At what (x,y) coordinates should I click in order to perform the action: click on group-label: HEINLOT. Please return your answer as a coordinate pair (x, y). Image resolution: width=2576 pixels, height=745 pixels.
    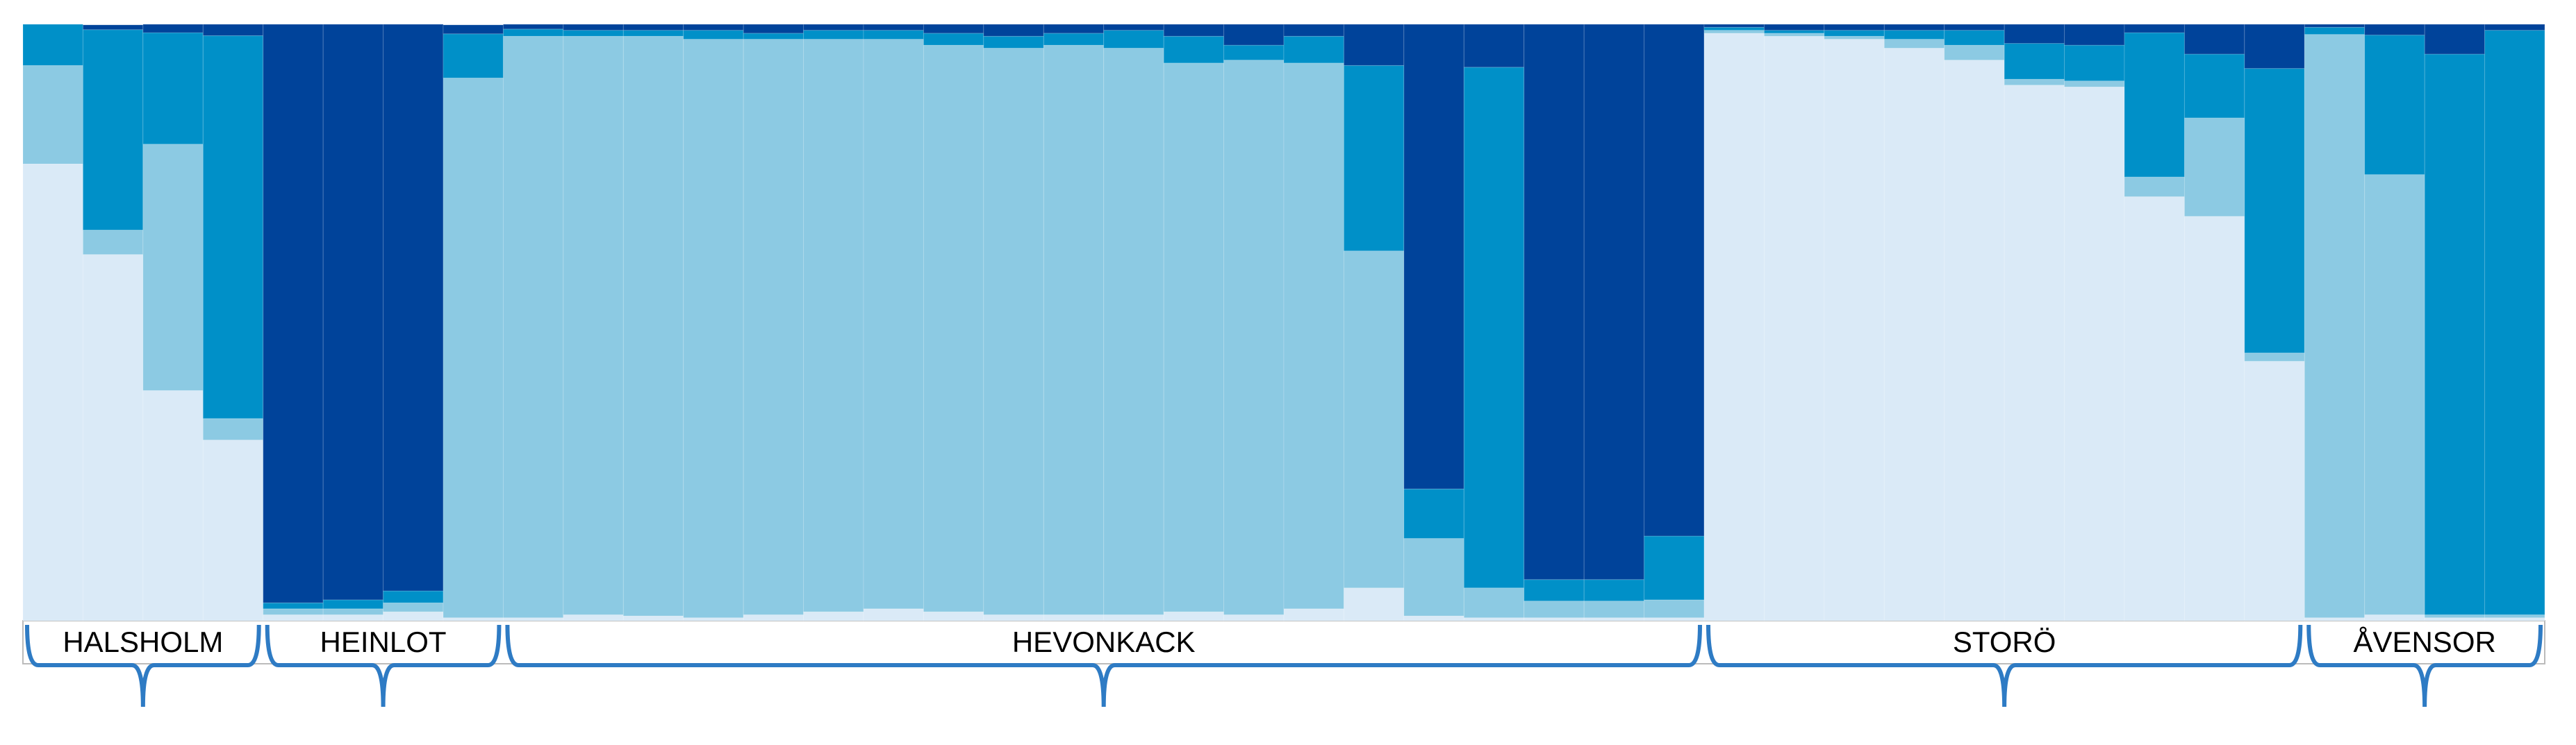
    Looking at the image, I should click on (384, 642).